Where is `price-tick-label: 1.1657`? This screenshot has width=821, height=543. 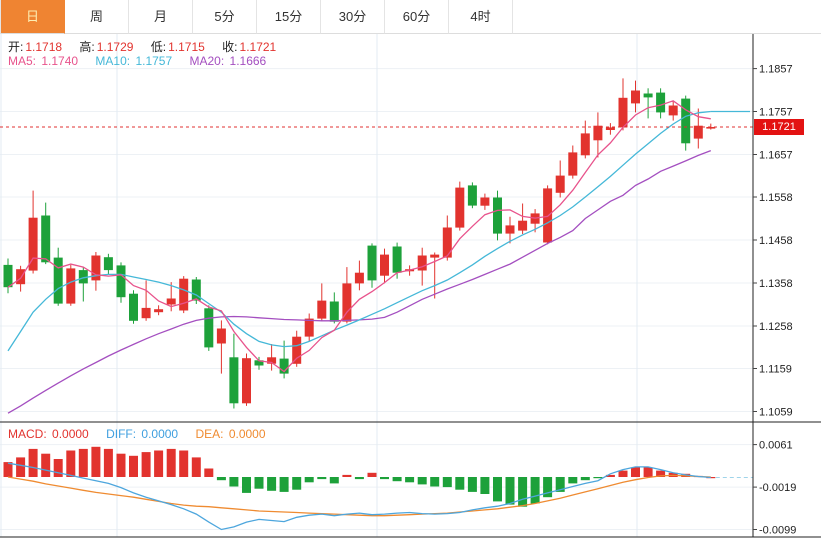 price-tick-label: 1.1657 is located at coordinates (776, 156).